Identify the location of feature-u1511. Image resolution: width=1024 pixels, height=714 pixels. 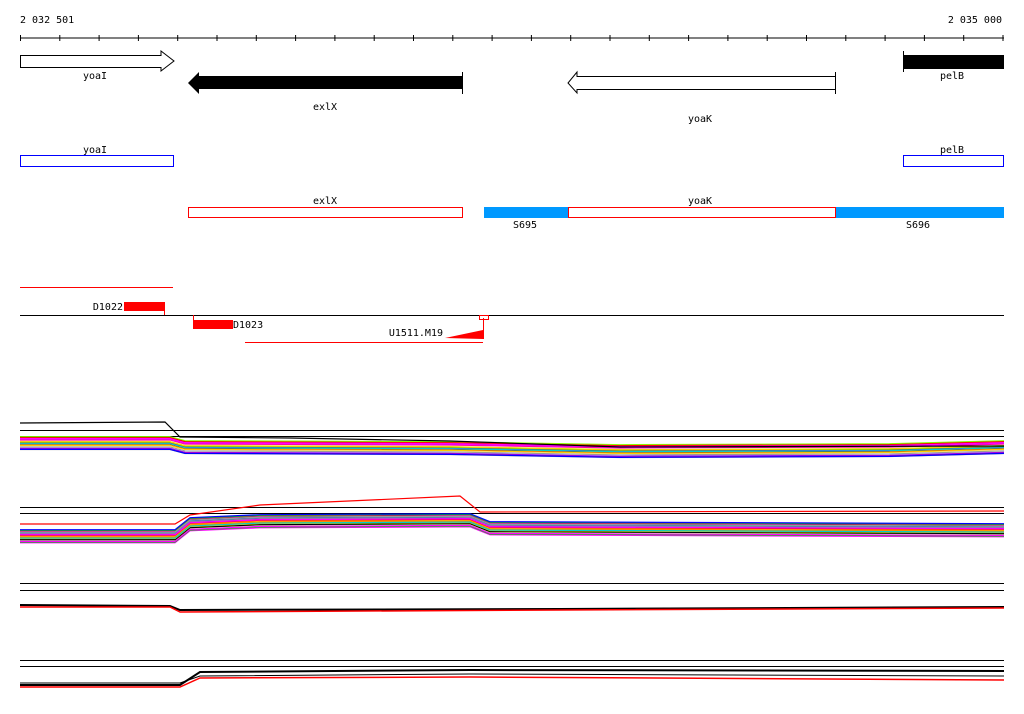
(464, 334).